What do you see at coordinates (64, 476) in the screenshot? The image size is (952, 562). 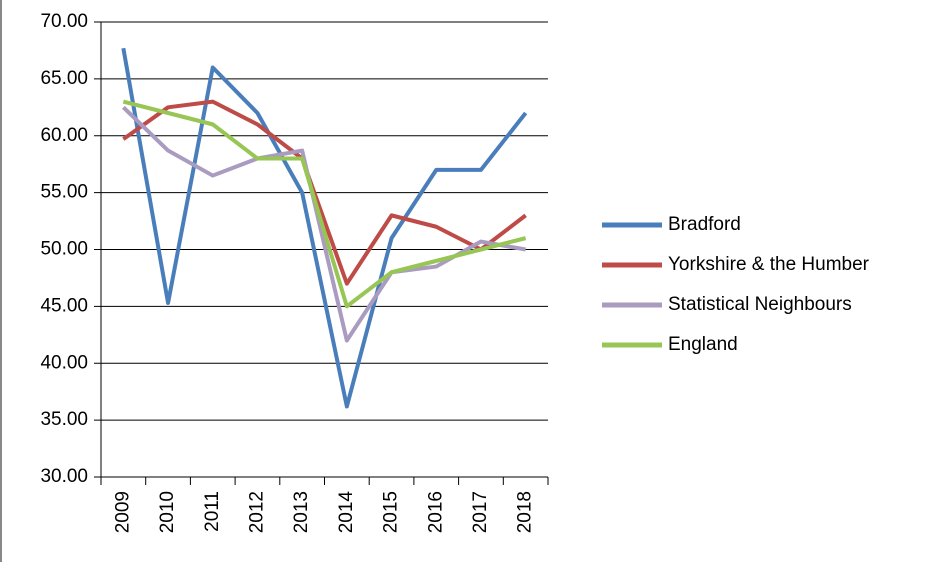 I see `y-tick-label: 30.00` at bounding box center [64, 476].